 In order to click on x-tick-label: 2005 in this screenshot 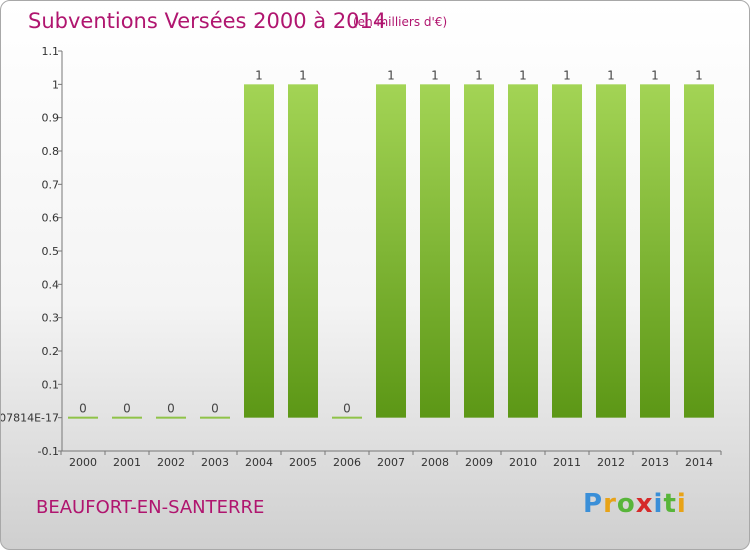, I will do `click(303, 462)`.